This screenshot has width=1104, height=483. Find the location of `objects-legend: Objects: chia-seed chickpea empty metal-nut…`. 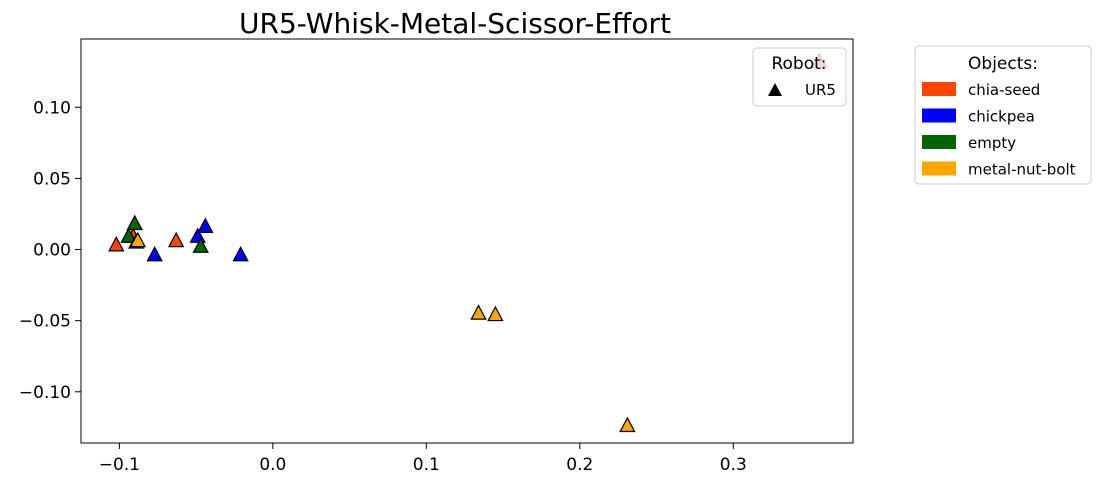

objects-legend: Objects: chia-seed chickpea empty metal-nut… is located at coordinates (1003, 115).